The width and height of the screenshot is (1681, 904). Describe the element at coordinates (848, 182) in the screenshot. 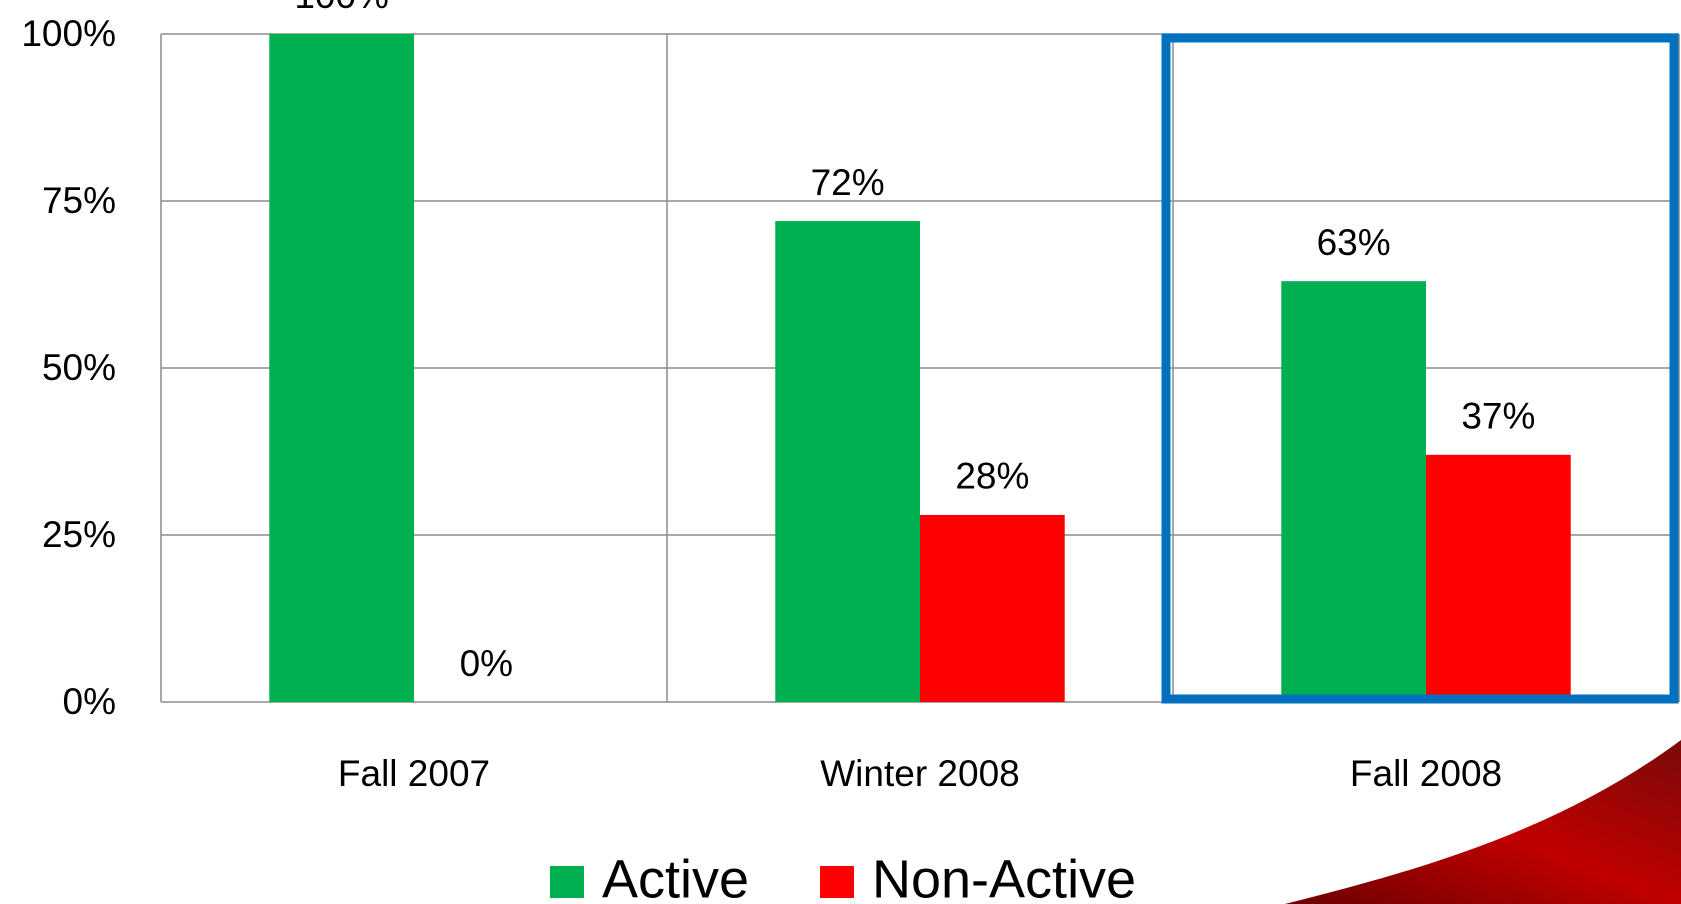

I see `value-label: 72%` at that location.